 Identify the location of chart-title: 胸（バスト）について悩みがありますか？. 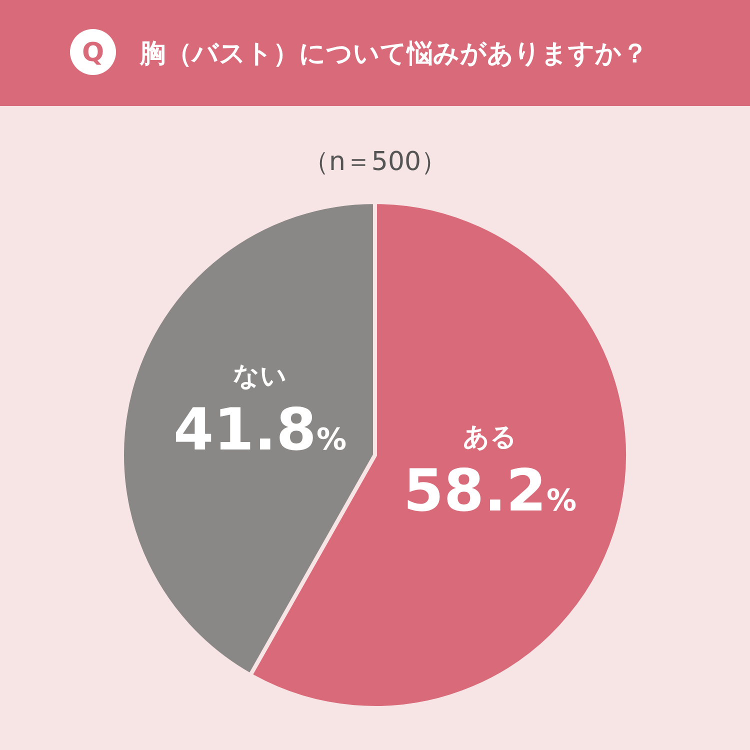
(393, 54).